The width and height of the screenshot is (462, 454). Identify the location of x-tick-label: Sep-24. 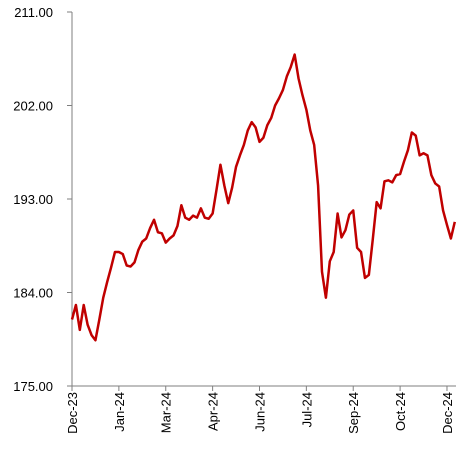
(353, 413).